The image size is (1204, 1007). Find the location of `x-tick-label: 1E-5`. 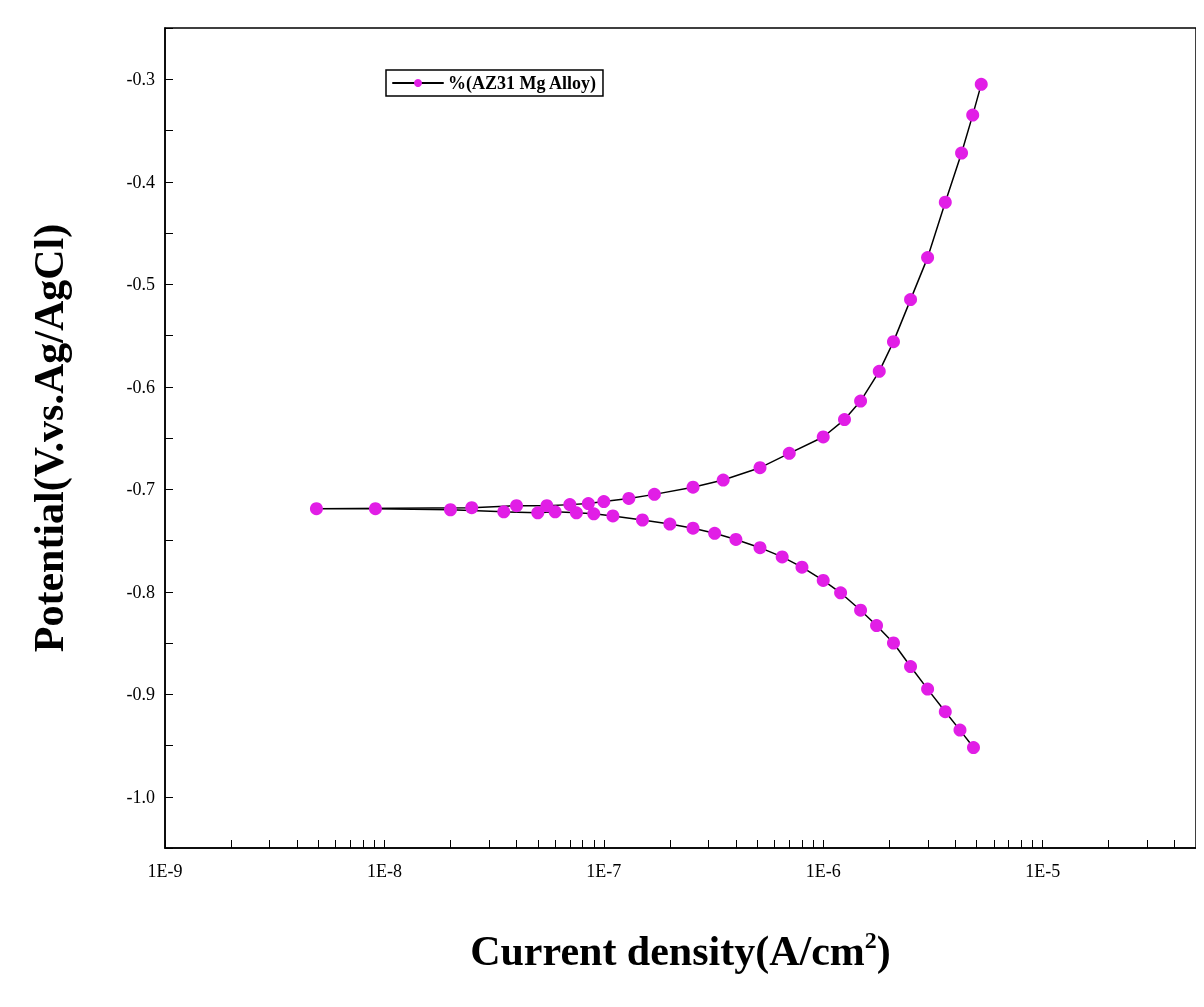

x-tick-label: 1E-5 is located at coordinates (1043, 871).